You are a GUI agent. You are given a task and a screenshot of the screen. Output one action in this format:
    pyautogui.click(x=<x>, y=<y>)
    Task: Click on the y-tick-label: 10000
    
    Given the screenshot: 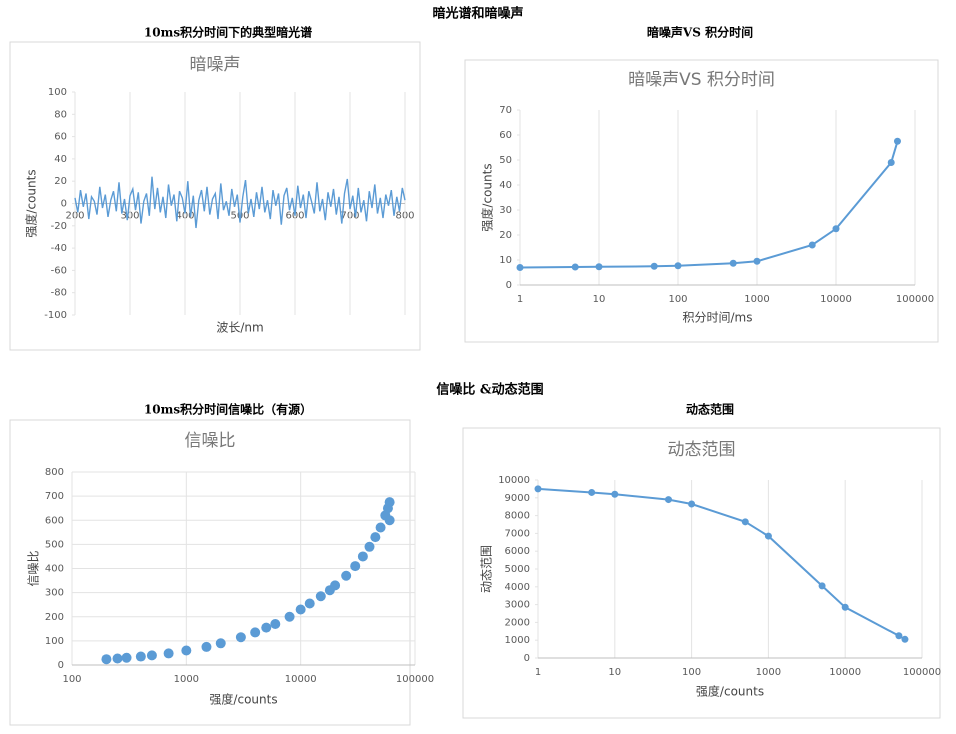 What is the action you would take?
    pyautogui.click(x=514, y=480)
    